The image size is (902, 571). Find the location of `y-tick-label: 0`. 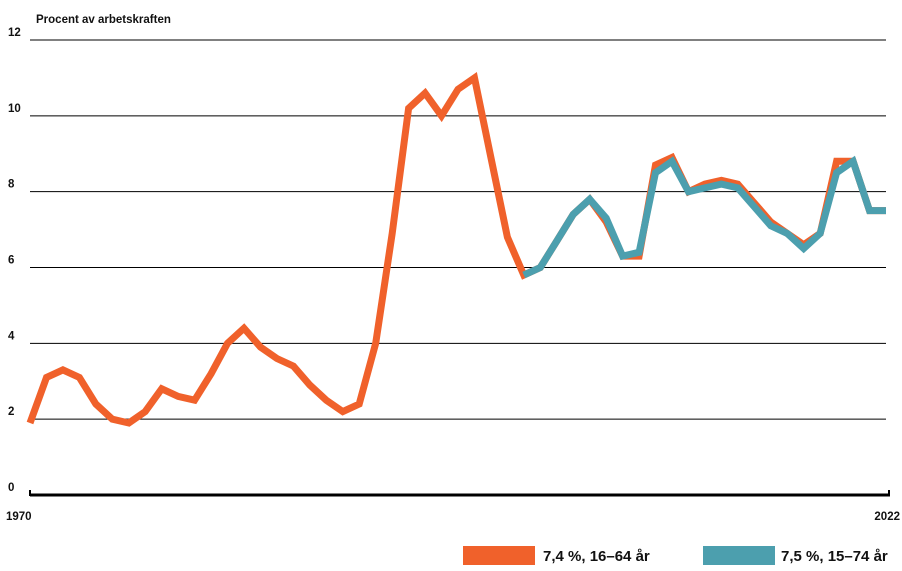

y-tick-label: 0 is located at coordinates (11, 488).